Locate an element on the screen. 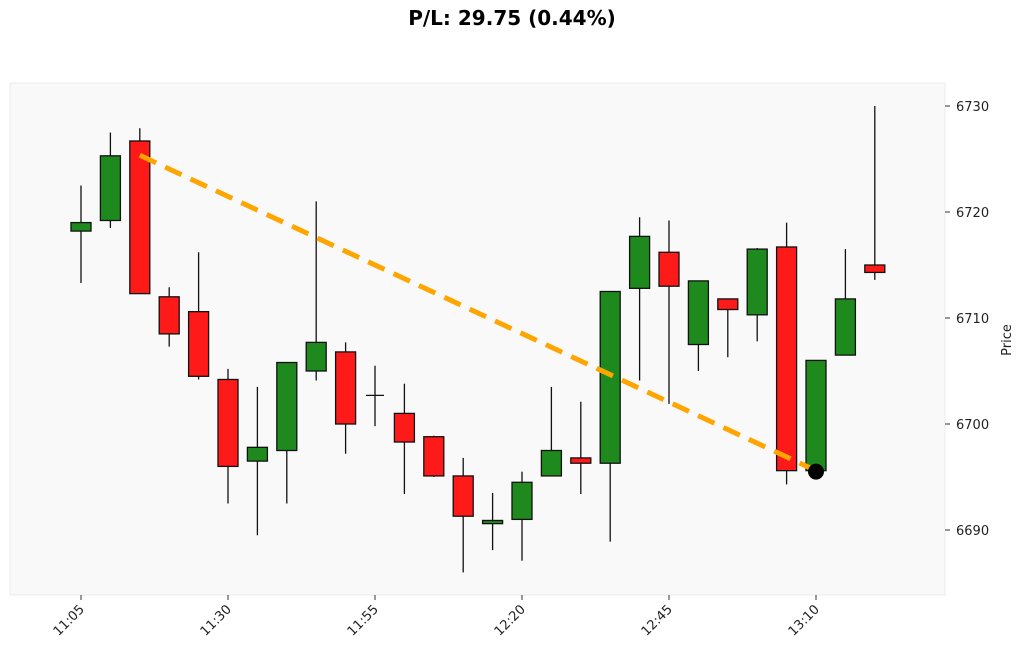 This screenshot has width=1024, height=656. y-tick-label: 6690 is located at coordinates (972, 531).